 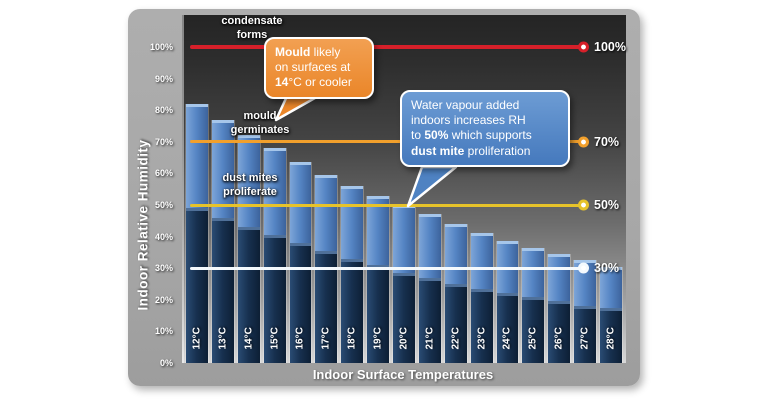 What do you see at coordinates (260, 123) in the screenshot?
I see `annotation-mould-germinates: mould germinates` at bounding box center [260, 123].